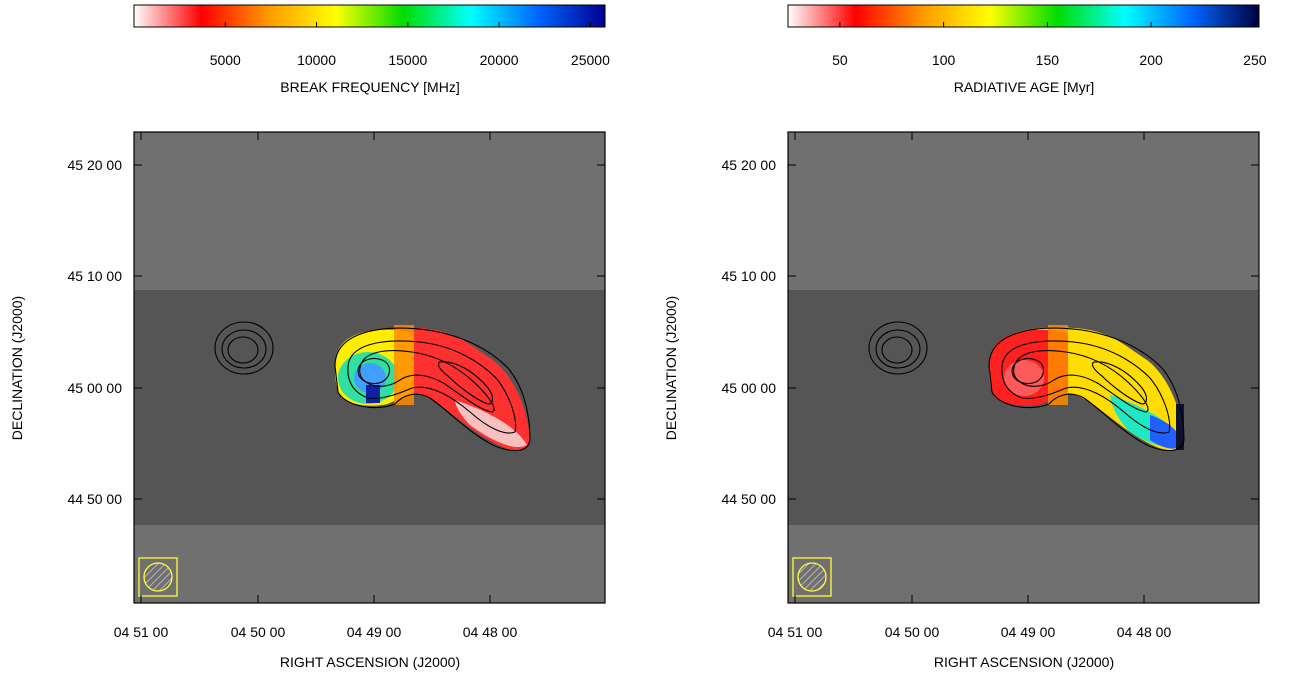 The width and height of the screenshot is (1290, 676). Describe the element at coordinates (944, 60) in the screenshot. I see `colorbar-tick-label: 100` at that location.